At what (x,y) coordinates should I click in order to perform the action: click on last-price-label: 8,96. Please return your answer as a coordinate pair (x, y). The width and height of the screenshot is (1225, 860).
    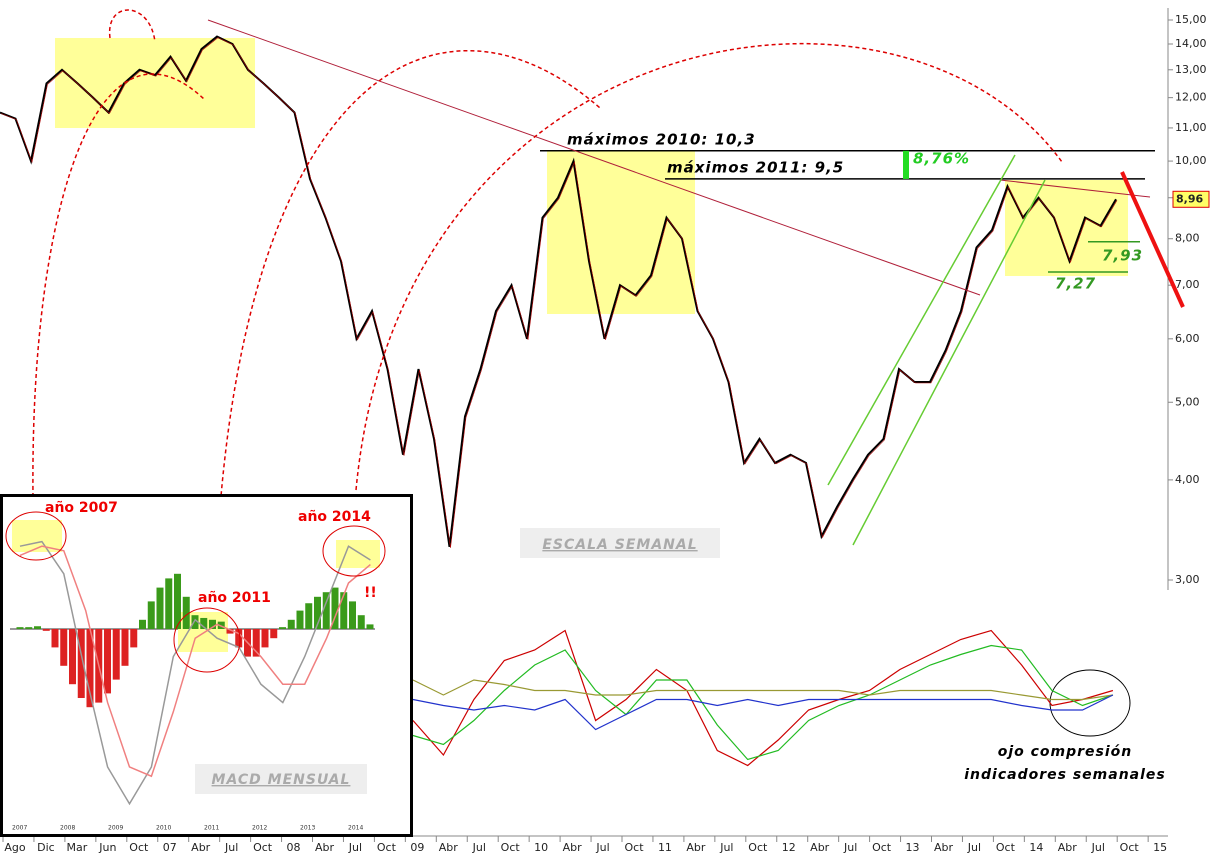
    Looking at the image, I should click on (1189, 198).